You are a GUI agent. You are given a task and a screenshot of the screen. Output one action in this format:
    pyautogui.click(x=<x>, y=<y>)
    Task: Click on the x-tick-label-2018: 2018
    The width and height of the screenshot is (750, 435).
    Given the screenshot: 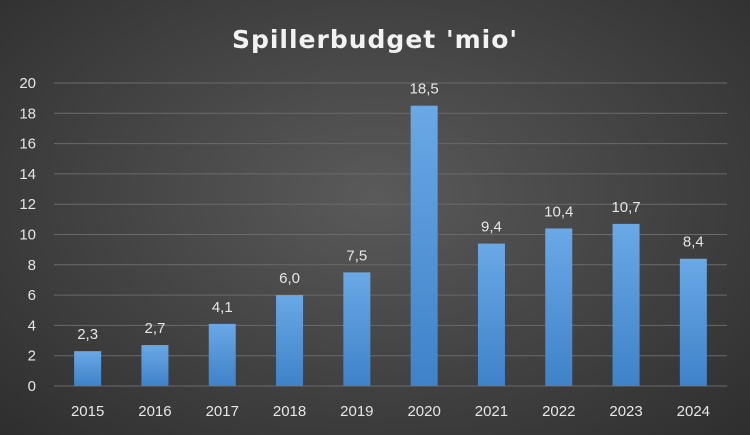 What is the action you would take?
    pyautogui.click(x=289, y=411)
    